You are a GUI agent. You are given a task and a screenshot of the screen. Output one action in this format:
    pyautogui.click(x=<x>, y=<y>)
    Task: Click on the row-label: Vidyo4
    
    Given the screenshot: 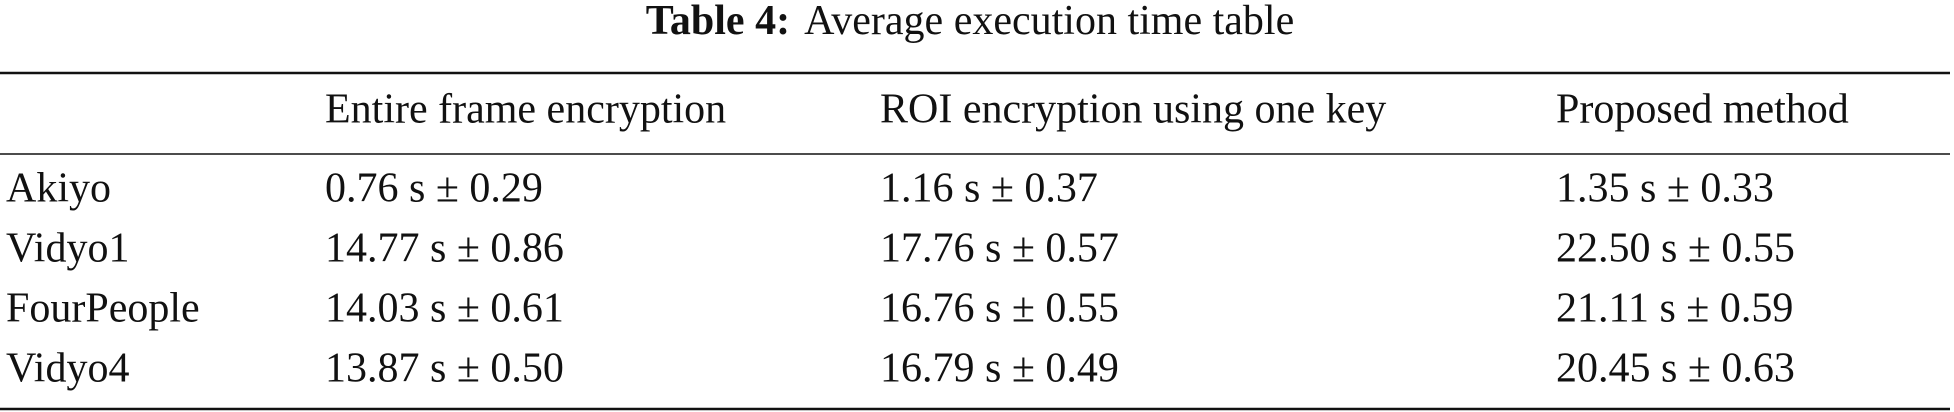 What is the action you would take?
    pyautogui.click(x=67, y=369)
    